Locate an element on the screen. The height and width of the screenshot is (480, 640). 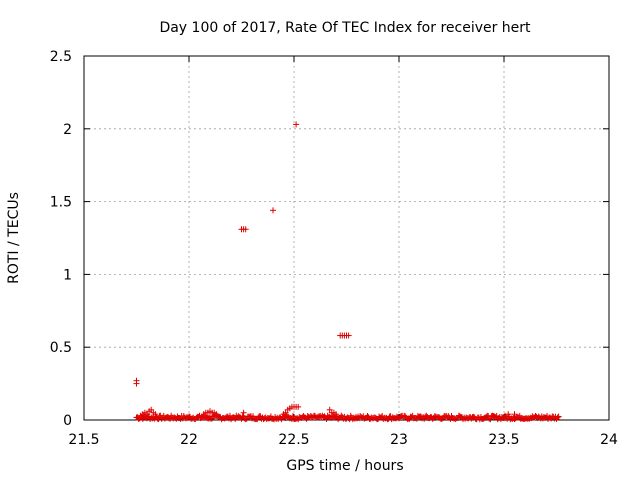
y-tick-label: 0.5 is located at coordinates (61, 348).